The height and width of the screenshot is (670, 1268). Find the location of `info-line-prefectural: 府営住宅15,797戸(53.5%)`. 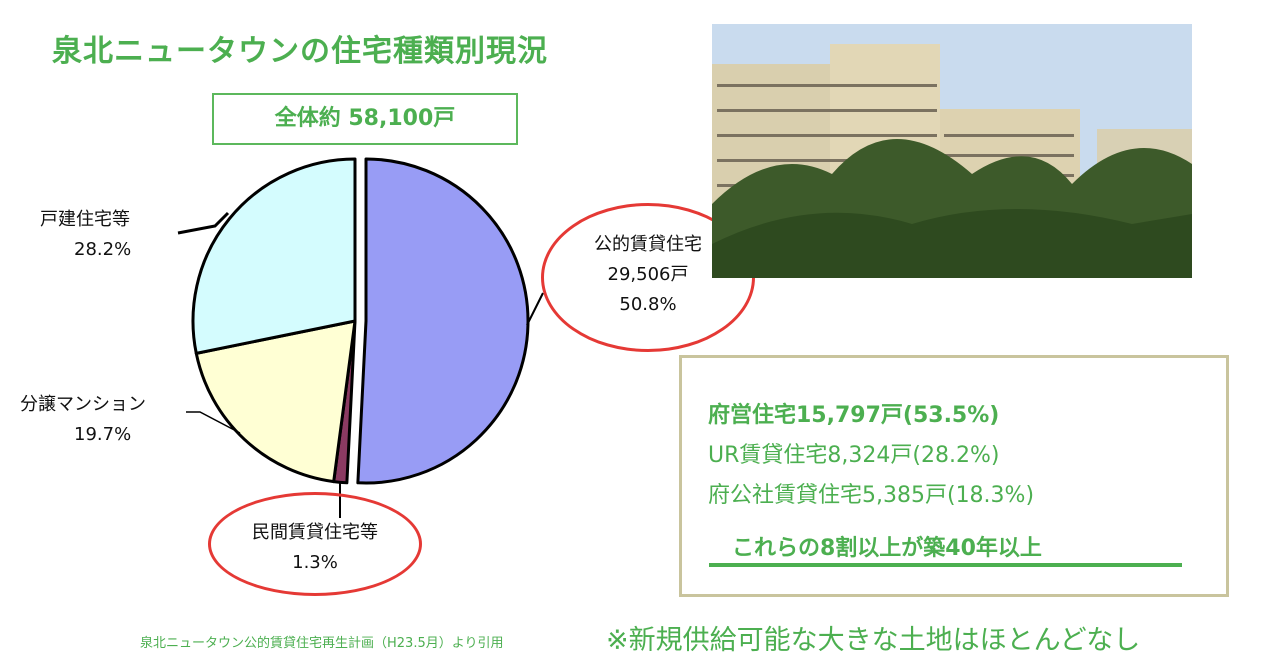

info-line-prefectural: 府営住宅15,797戸(53.5%) is located at coordinates (854, 415).